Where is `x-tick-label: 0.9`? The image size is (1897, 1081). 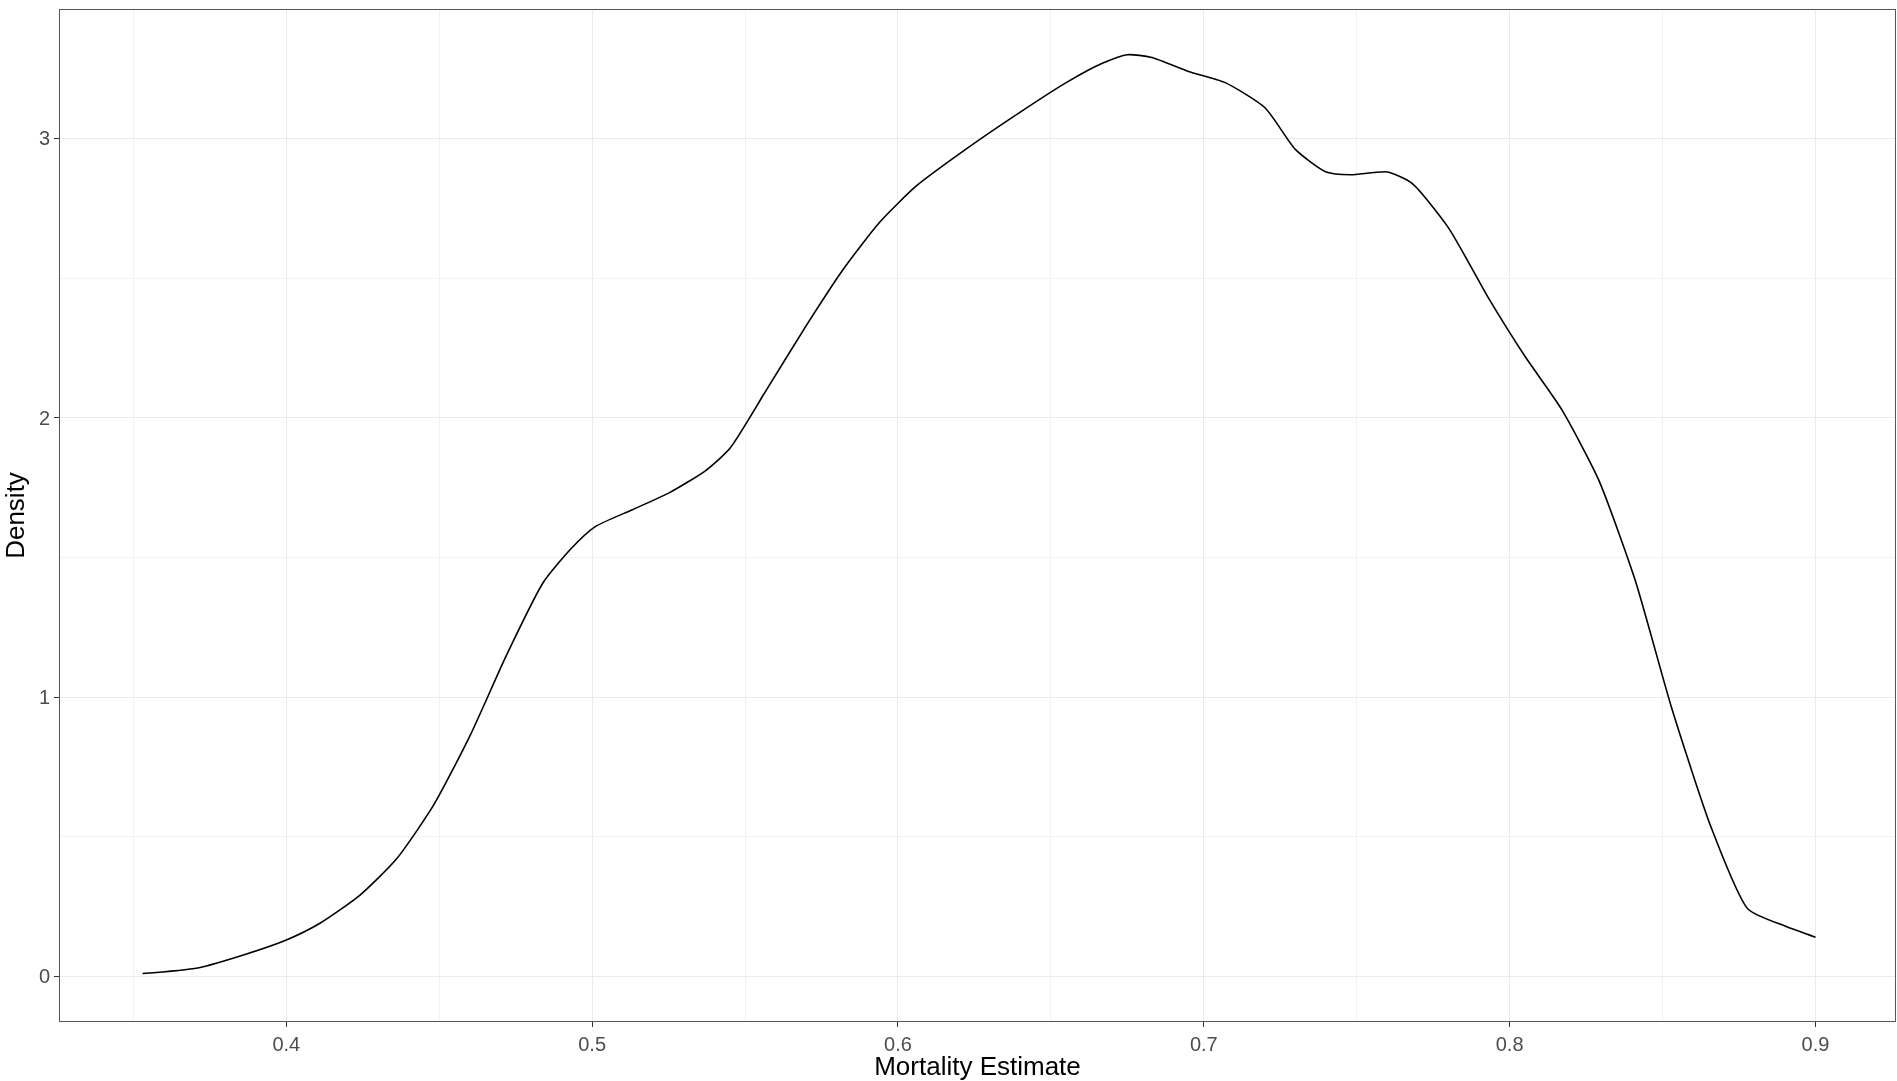
x-tick-label: 0.9 is located at coordinates (1815, 1044).